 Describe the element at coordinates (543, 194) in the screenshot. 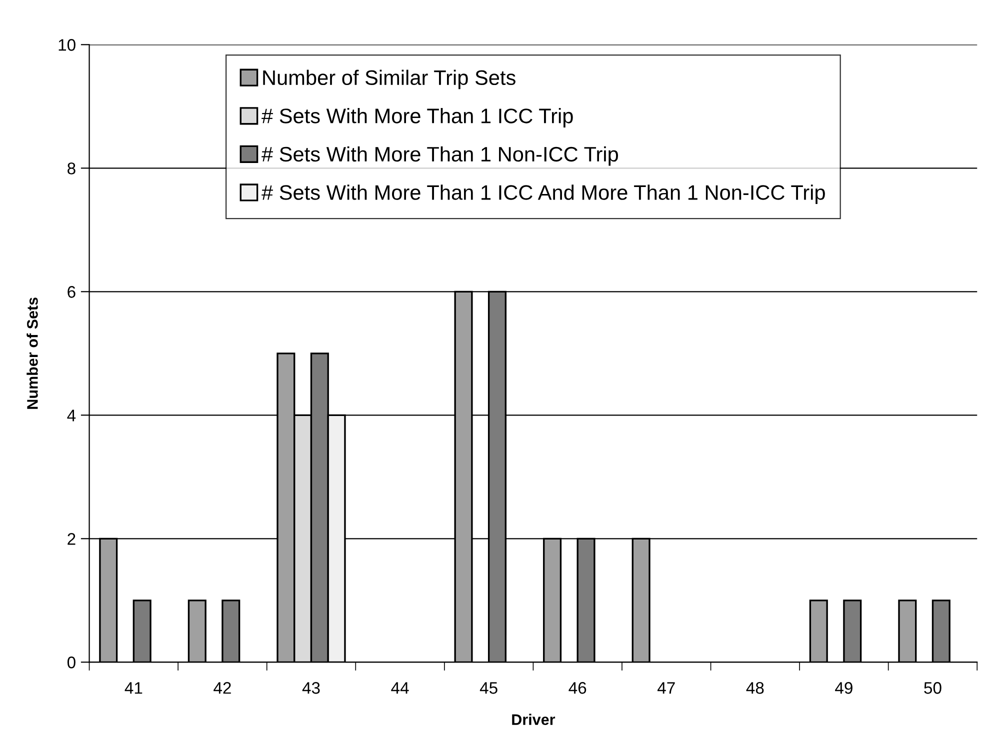

I see `legend-label: # Sets With More Than 1 ICC And More Than 1 Non-ICC Trip` at that location.